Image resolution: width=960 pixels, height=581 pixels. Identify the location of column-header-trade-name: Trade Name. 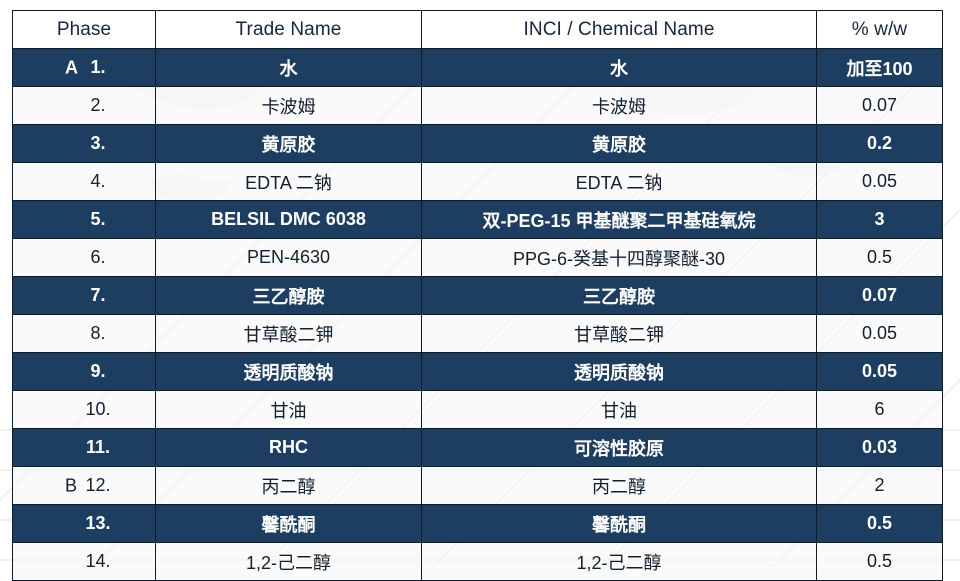
(288, 29).